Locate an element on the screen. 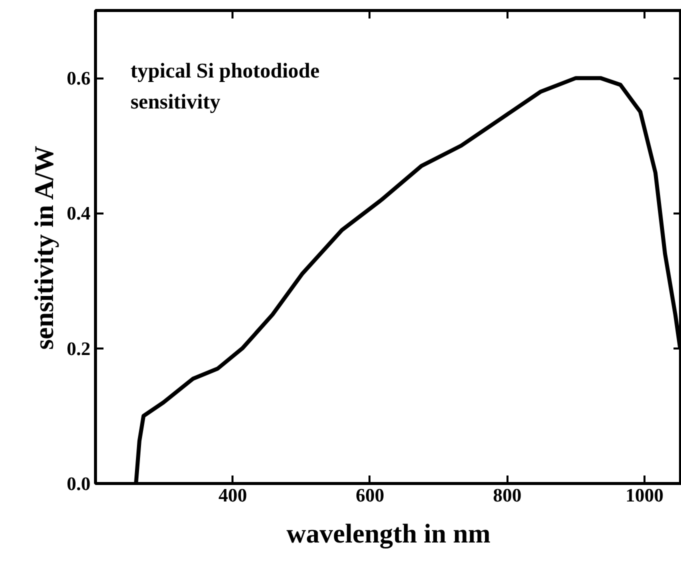 The width and height of the screenshot is (681, 575). annotation: typical Si photodiode sensitivity is located at coordinates (225, 86).